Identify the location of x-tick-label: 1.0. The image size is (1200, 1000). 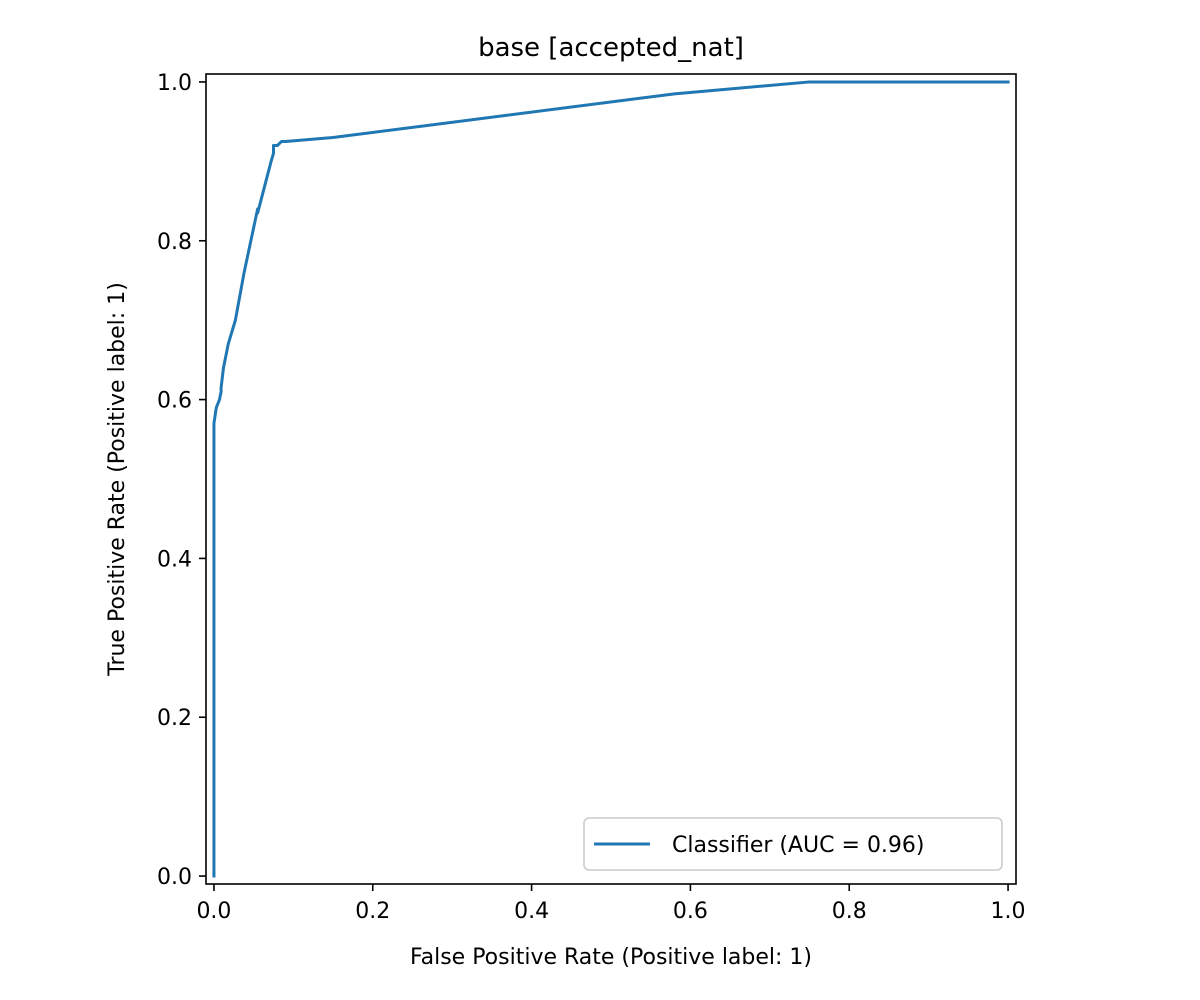
(1008, 911).